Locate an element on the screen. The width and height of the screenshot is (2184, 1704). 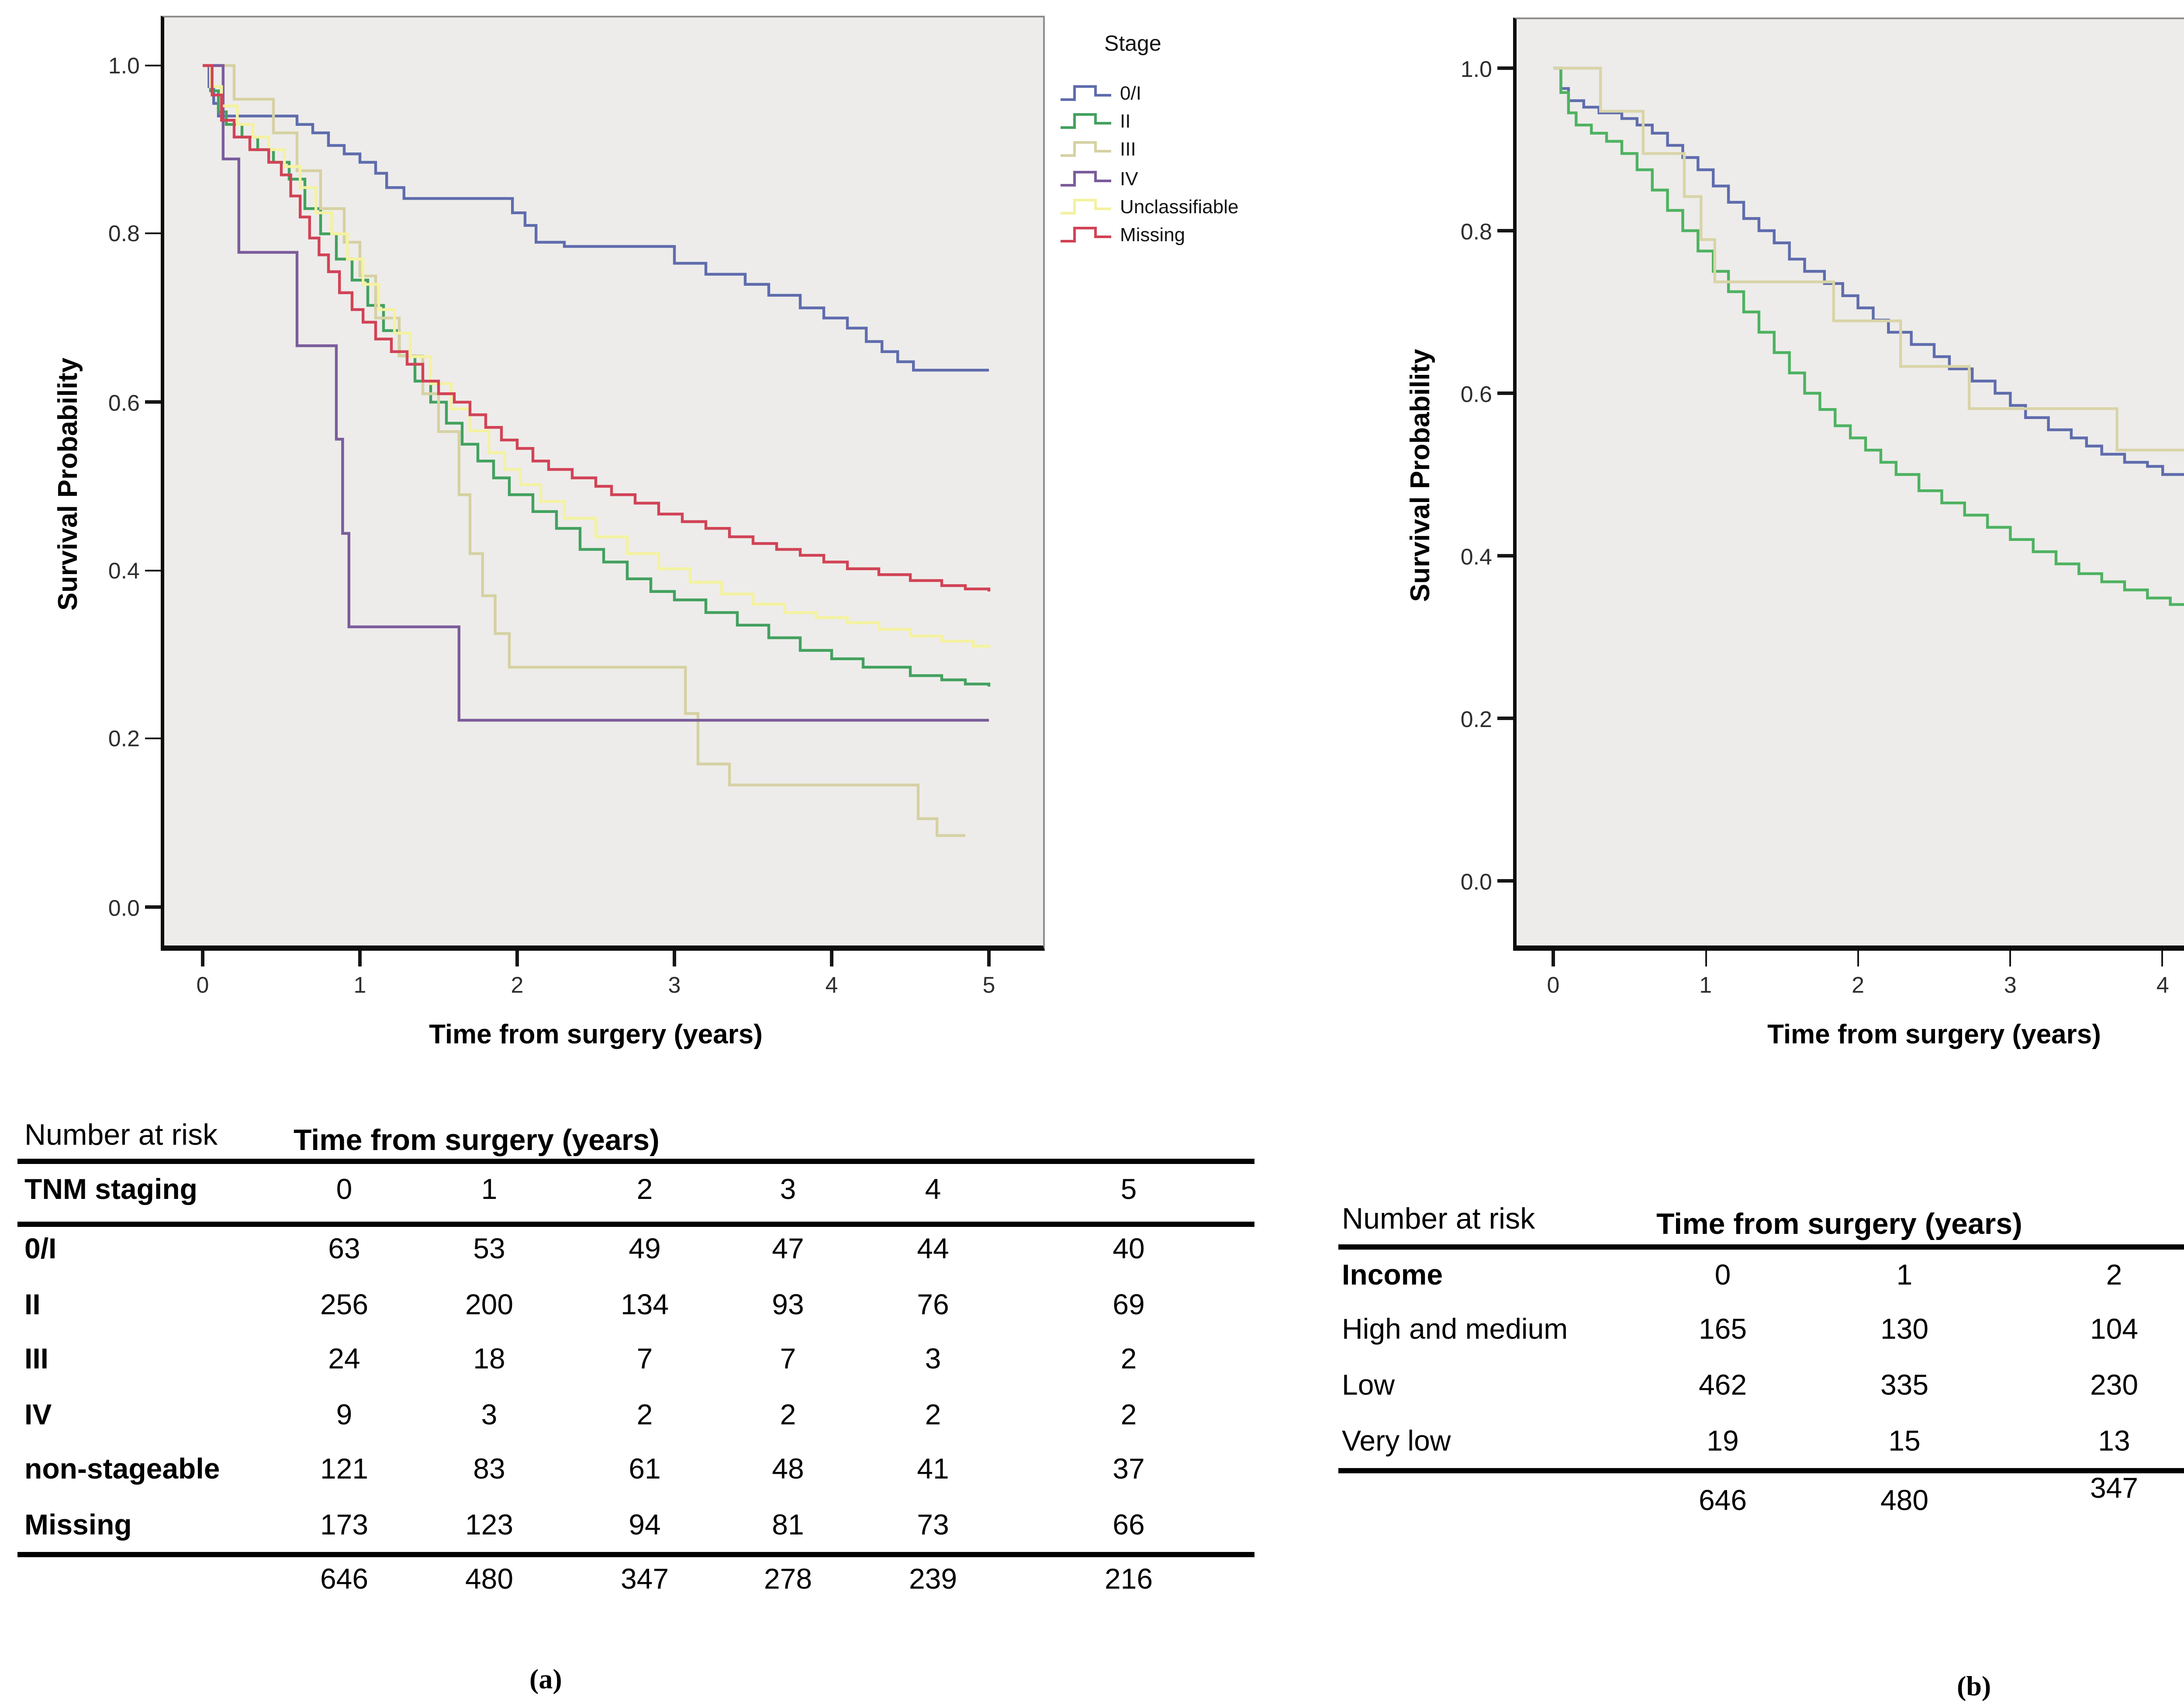
panel-a-label: (a) is located at coordinates (545, 1680).